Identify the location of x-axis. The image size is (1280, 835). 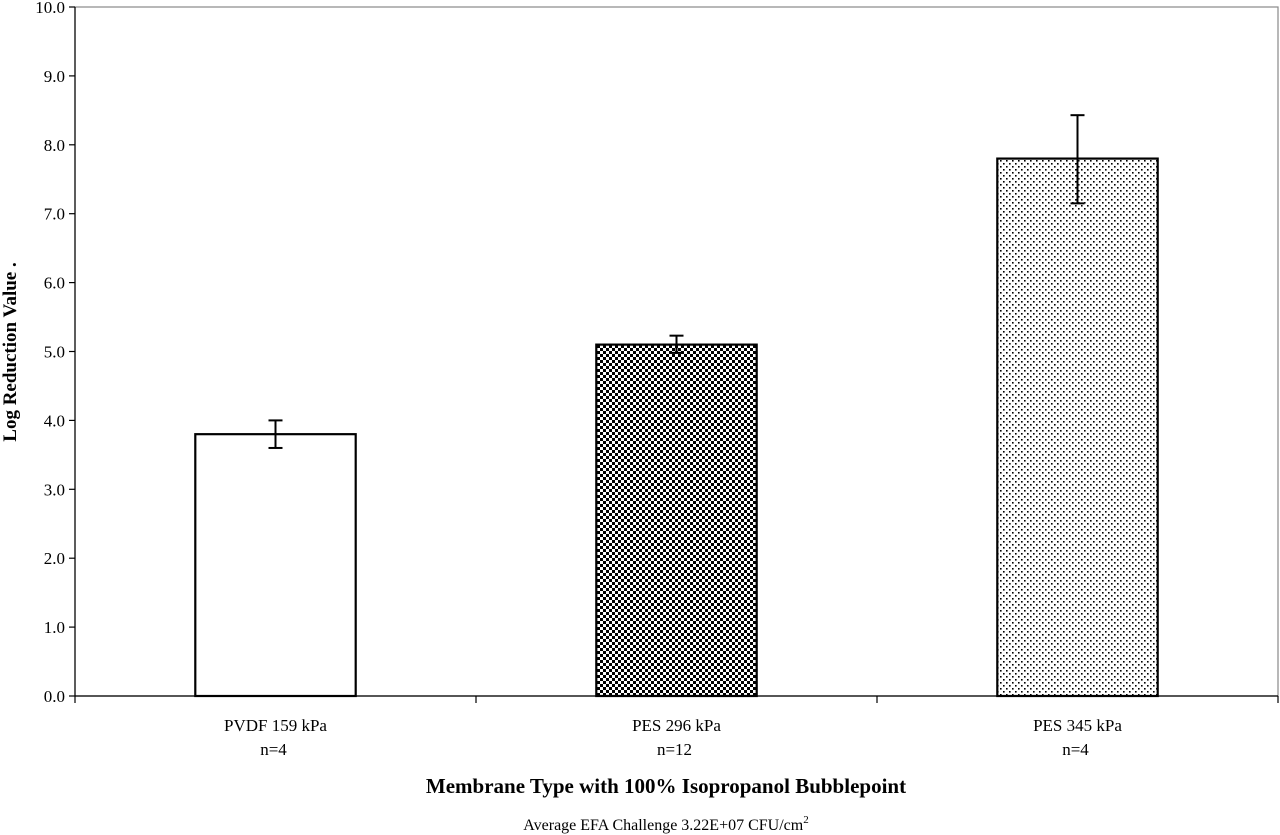
(676, 699).